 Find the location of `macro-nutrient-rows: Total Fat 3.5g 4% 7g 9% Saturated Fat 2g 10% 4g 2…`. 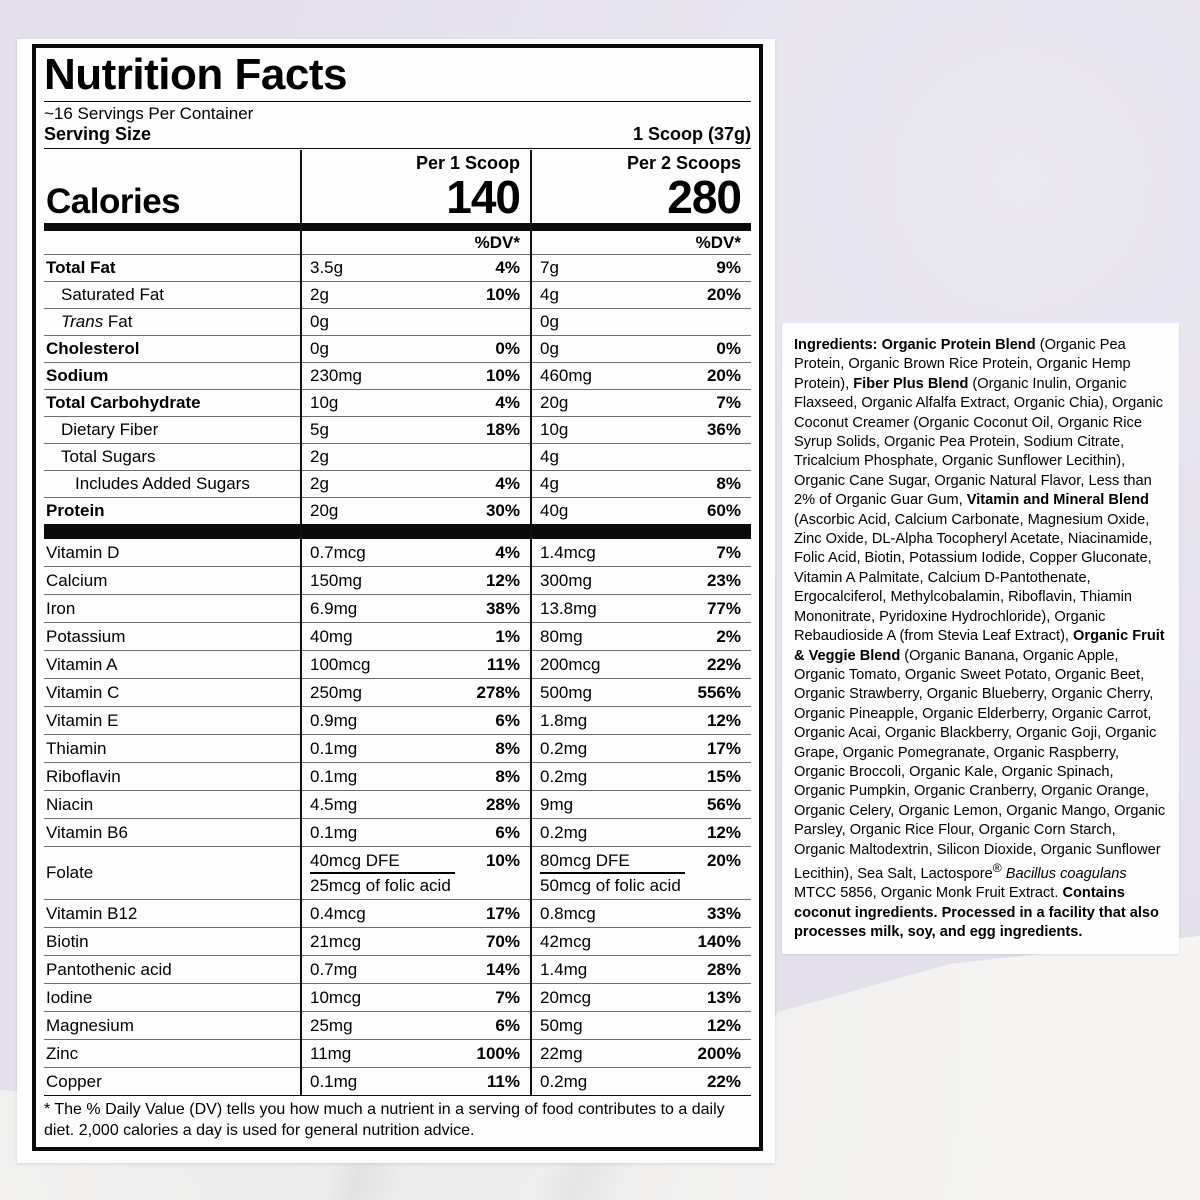

macro-nutrient-rows: Total Fat 3.5g 4% 7g 9% Saturated Fat 2g 10% 4g 2… is located at coordinates (397, 389).